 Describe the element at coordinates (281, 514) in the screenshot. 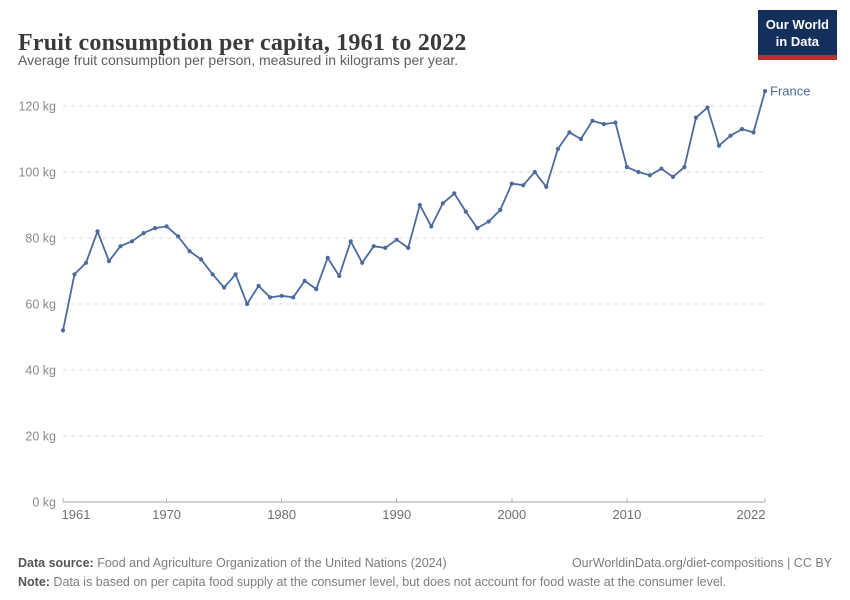

I see `x-tick-label: 1980` at that location.